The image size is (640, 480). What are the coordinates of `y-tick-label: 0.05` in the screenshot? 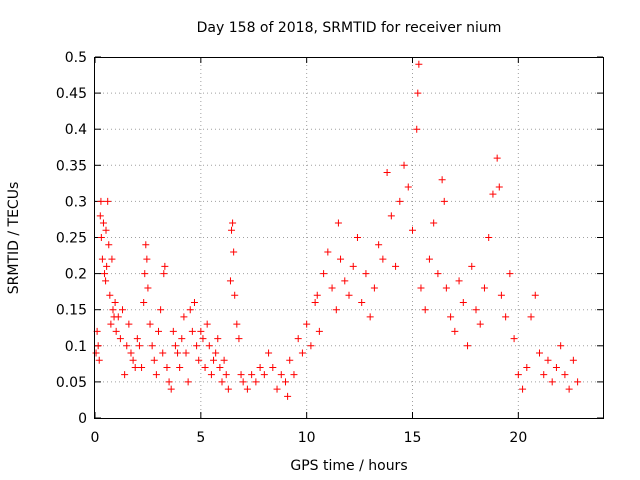 It's located at (71, 383).